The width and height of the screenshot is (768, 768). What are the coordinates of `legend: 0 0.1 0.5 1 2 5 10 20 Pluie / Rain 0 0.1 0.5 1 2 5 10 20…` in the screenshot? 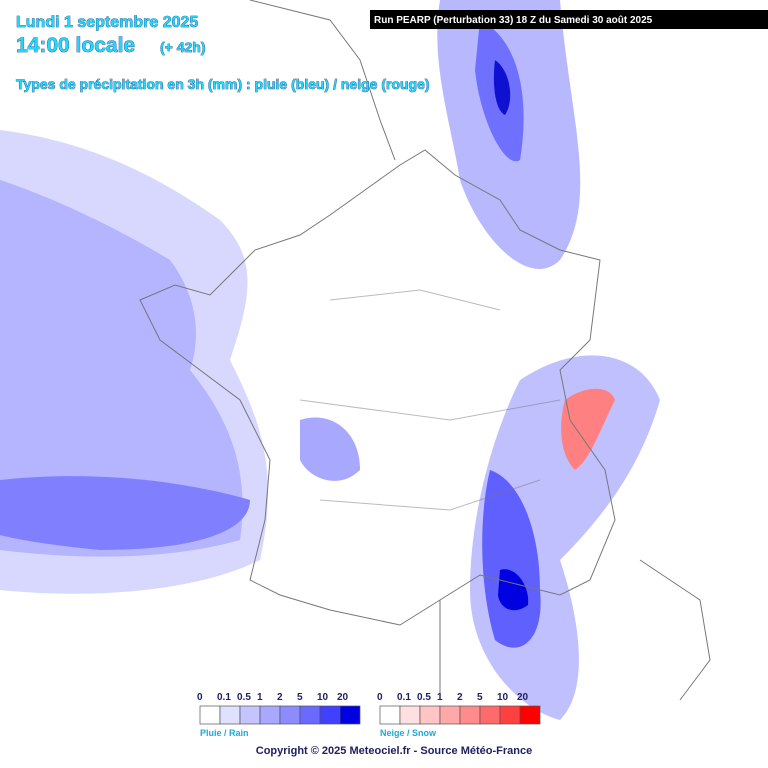 It's located at (369, 715).